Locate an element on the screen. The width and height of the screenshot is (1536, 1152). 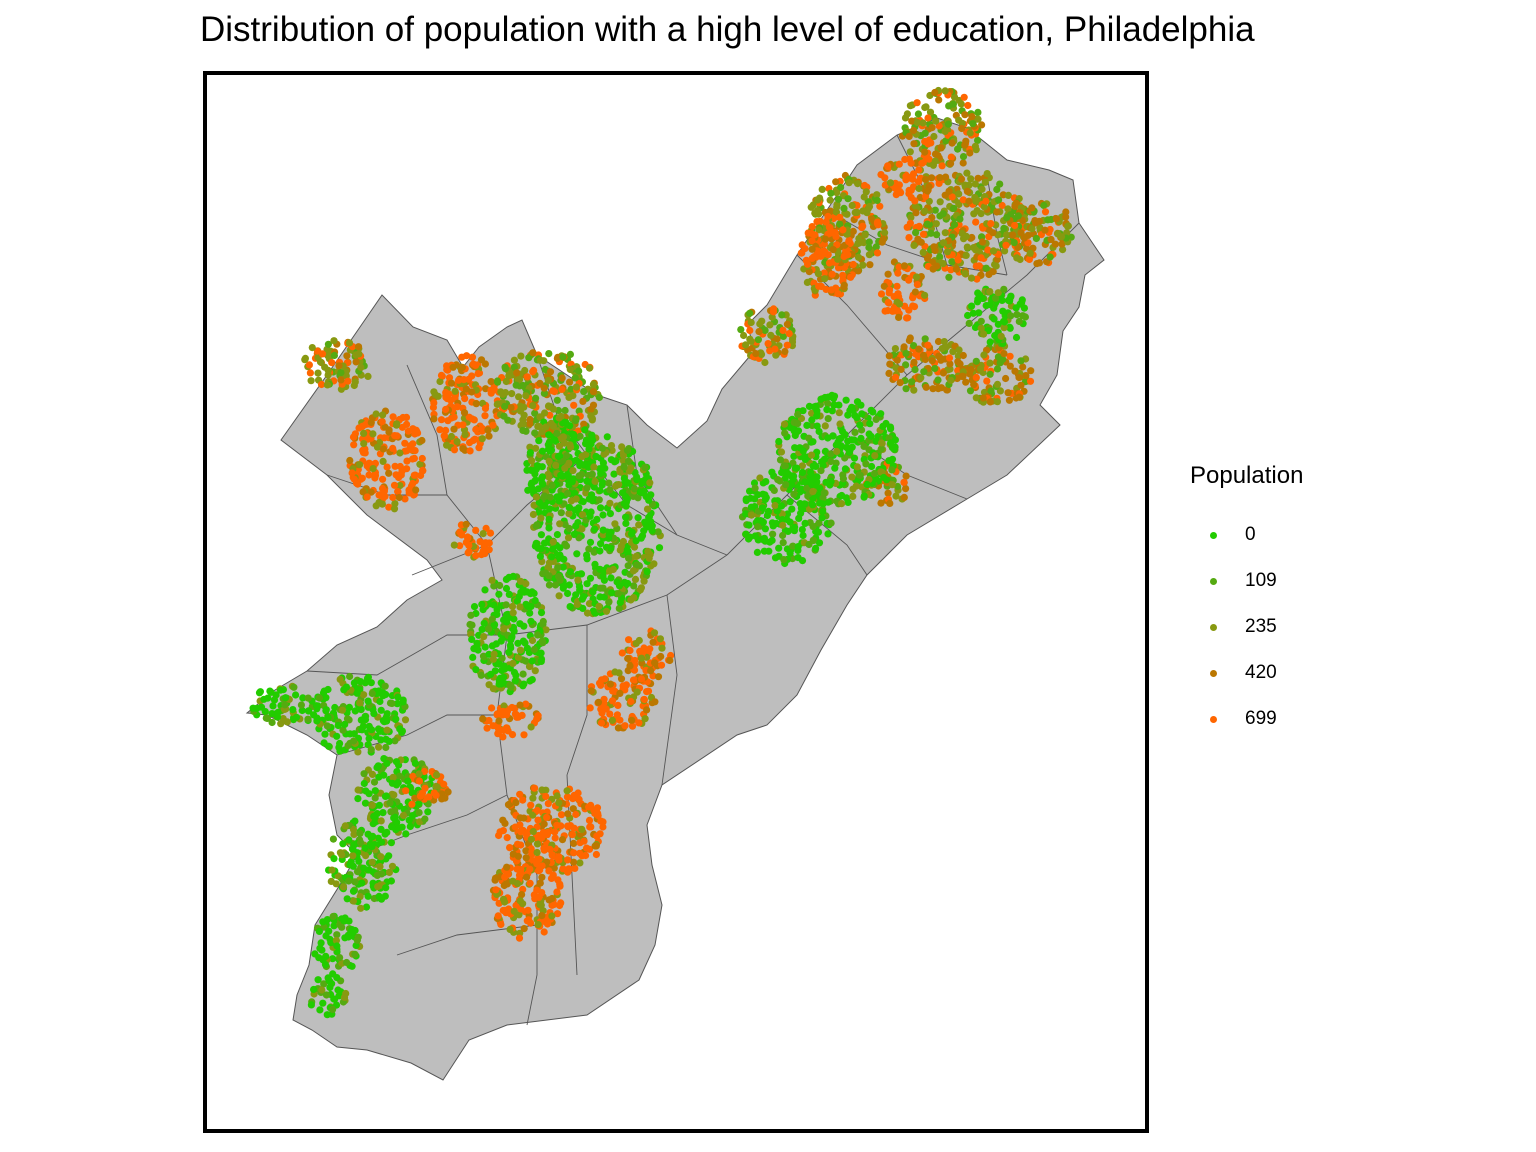
district-line is located at coordinates (447, 455).